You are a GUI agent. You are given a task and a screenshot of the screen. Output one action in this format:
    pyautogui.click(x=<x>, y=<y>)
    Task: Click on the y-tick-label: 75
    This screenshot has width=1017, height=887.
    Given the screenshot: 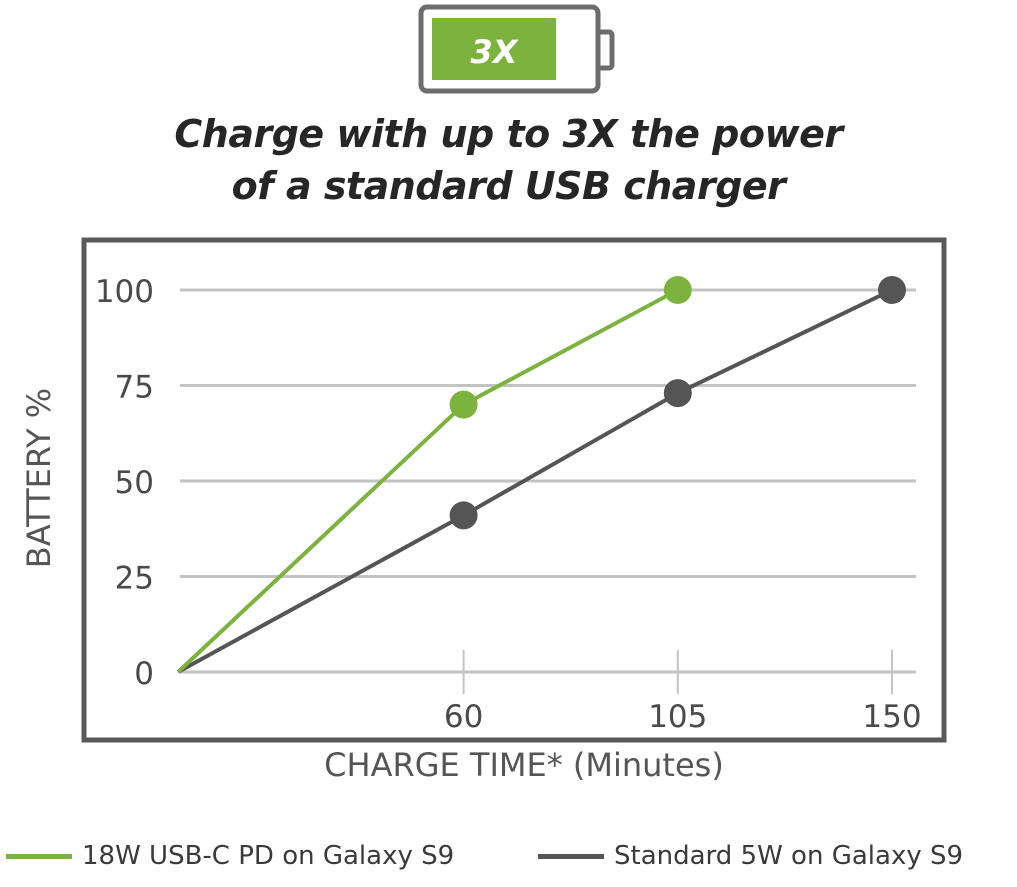 What is the action you would take?
    pyautogui.click(x=134, y=388)
    